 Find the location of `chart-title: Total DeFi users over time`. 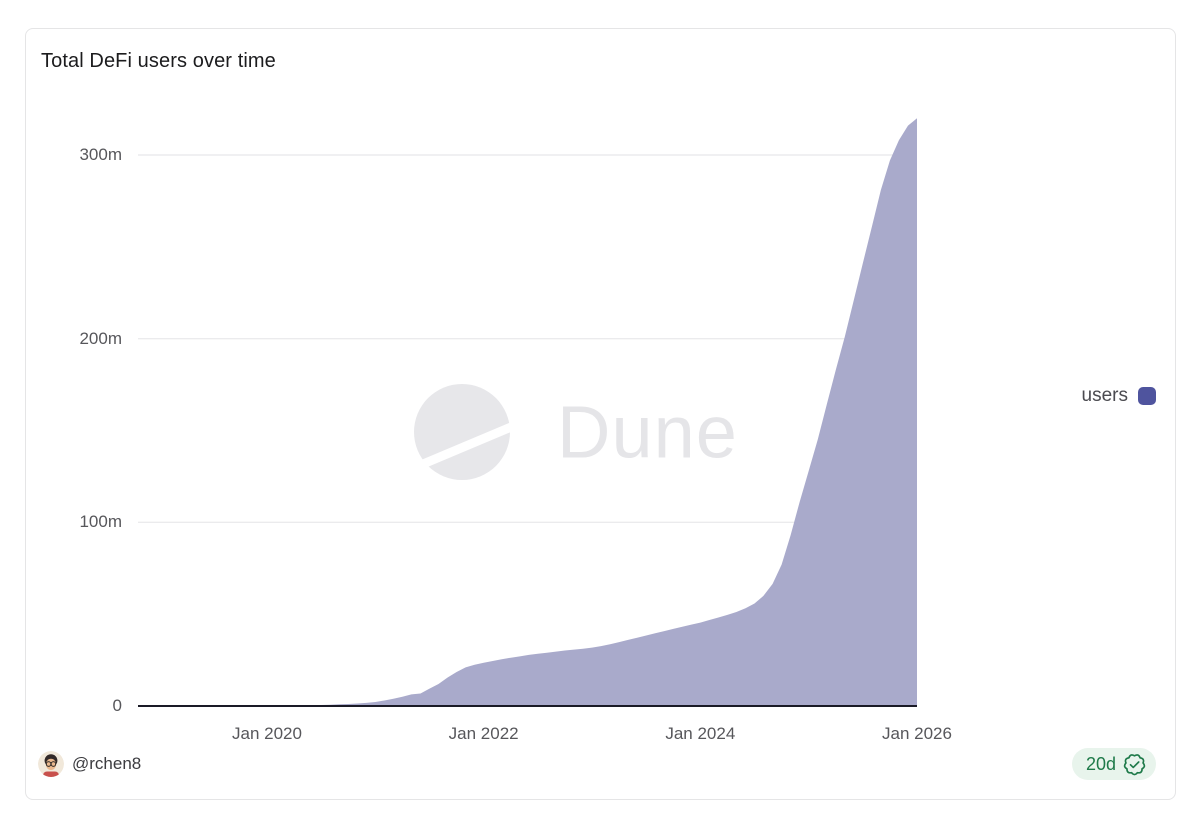

chart-title: Total DeFi users over time is located at coordinates (158, 61).